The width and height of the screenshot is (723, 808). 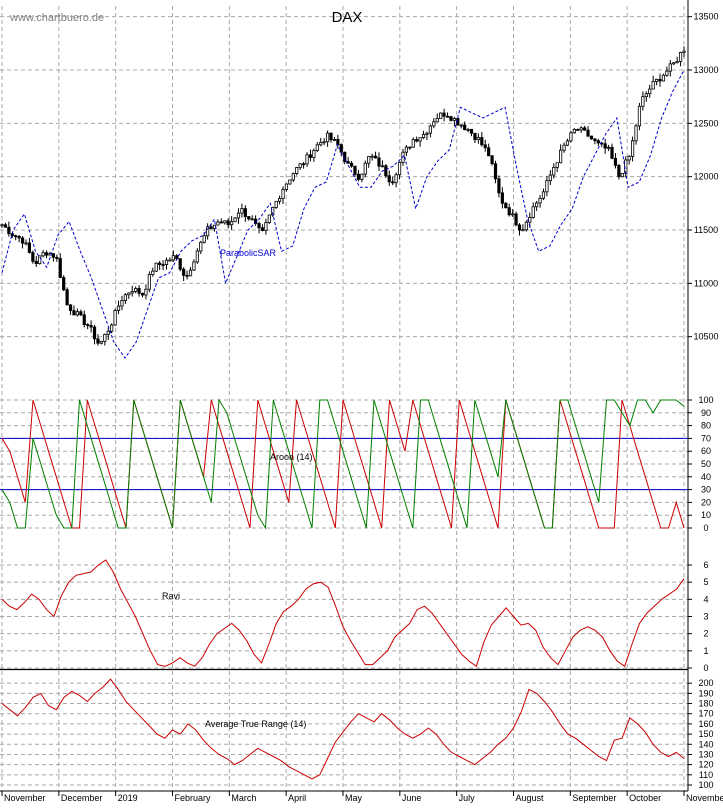 I want to click on ravi-line, so click(x=343, y=613).